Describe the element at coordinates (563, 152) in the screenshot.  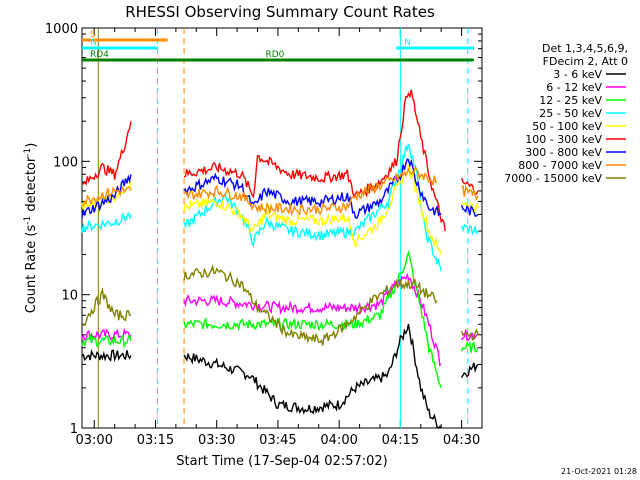
I see `legend-entry-label: 300 - 800 keV` at that location.